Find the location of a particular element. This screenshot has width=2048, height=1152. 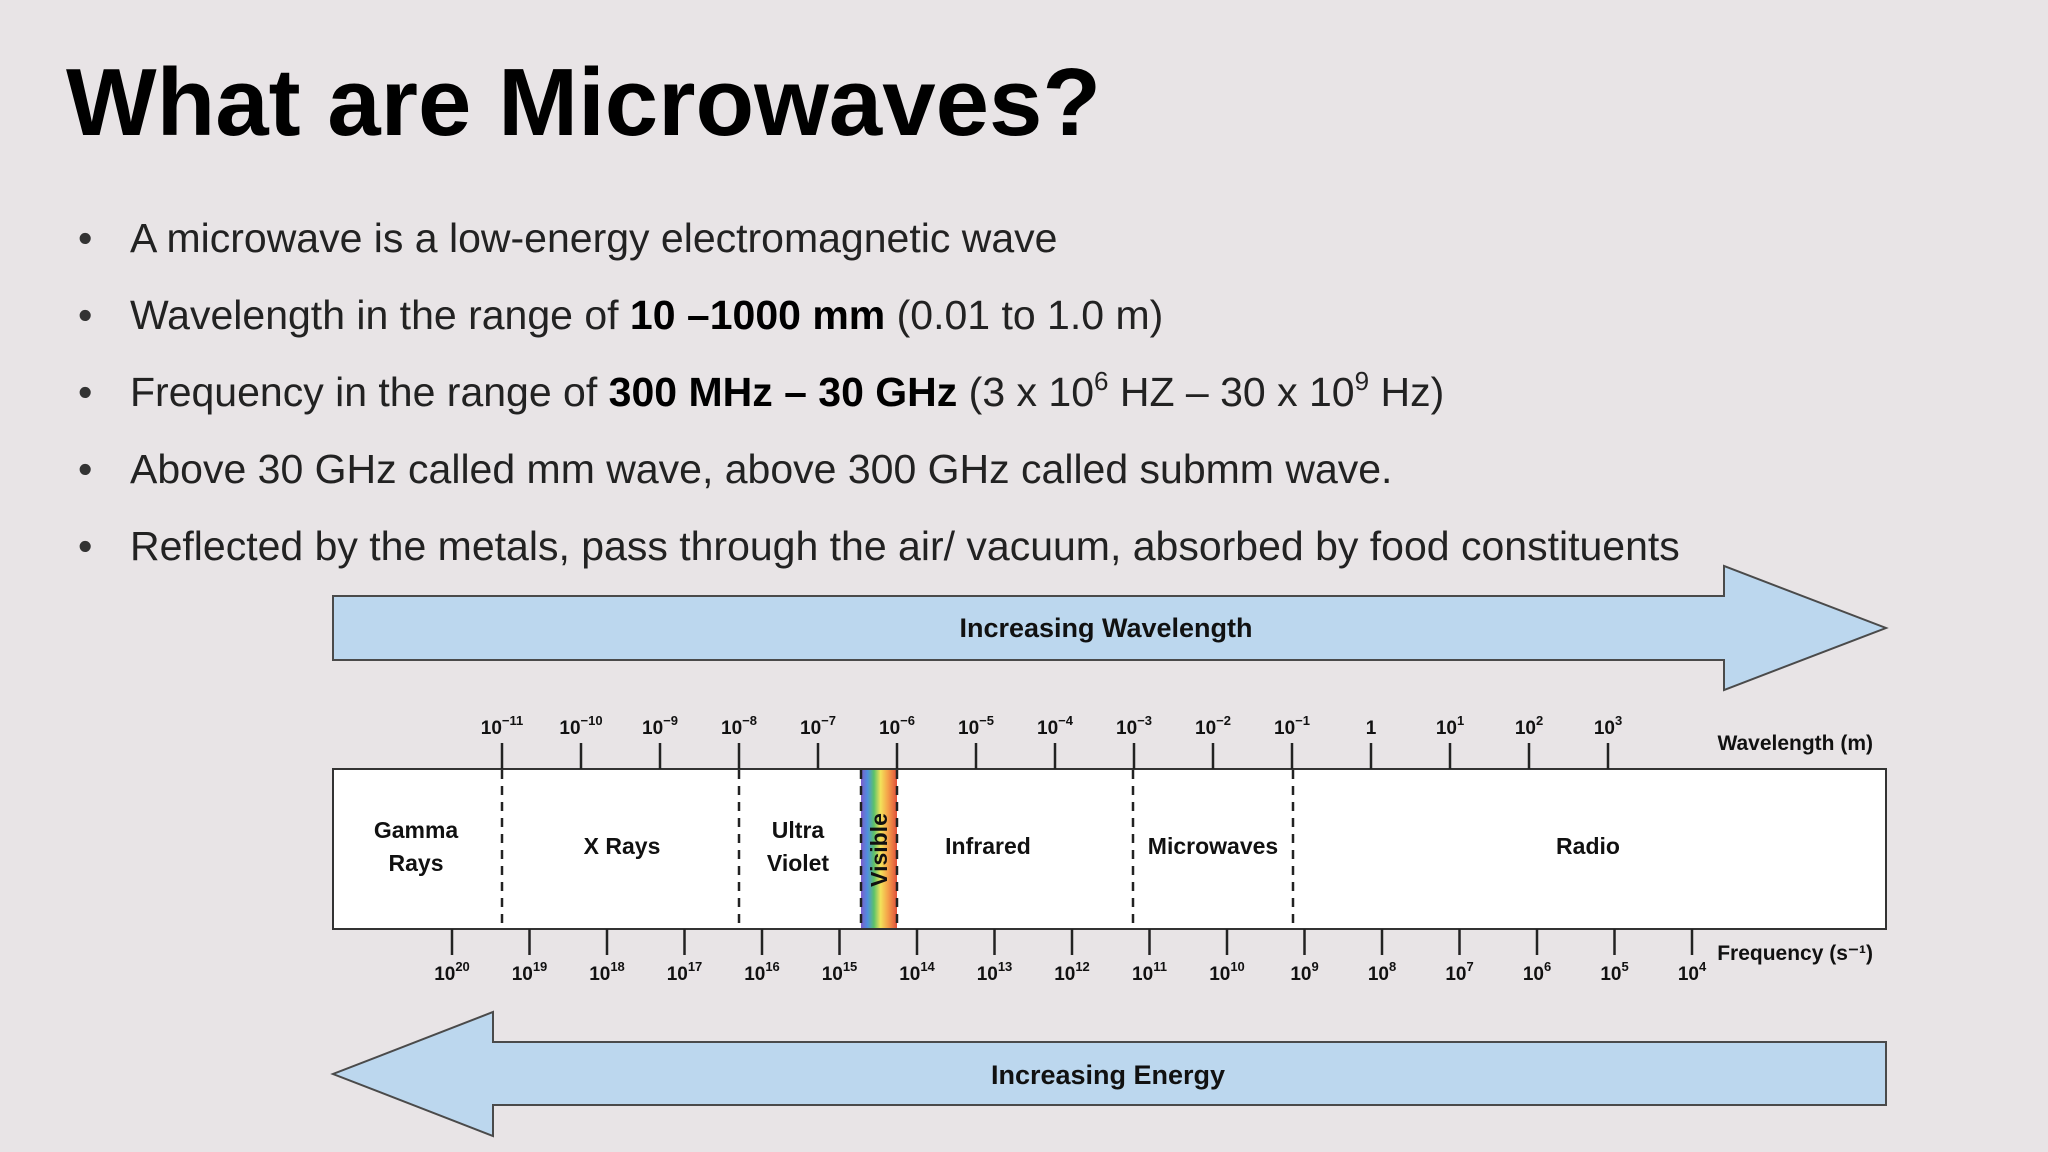

wavelength-tick-label: 10⁻¹¹ is located at coordinates (502, 726).